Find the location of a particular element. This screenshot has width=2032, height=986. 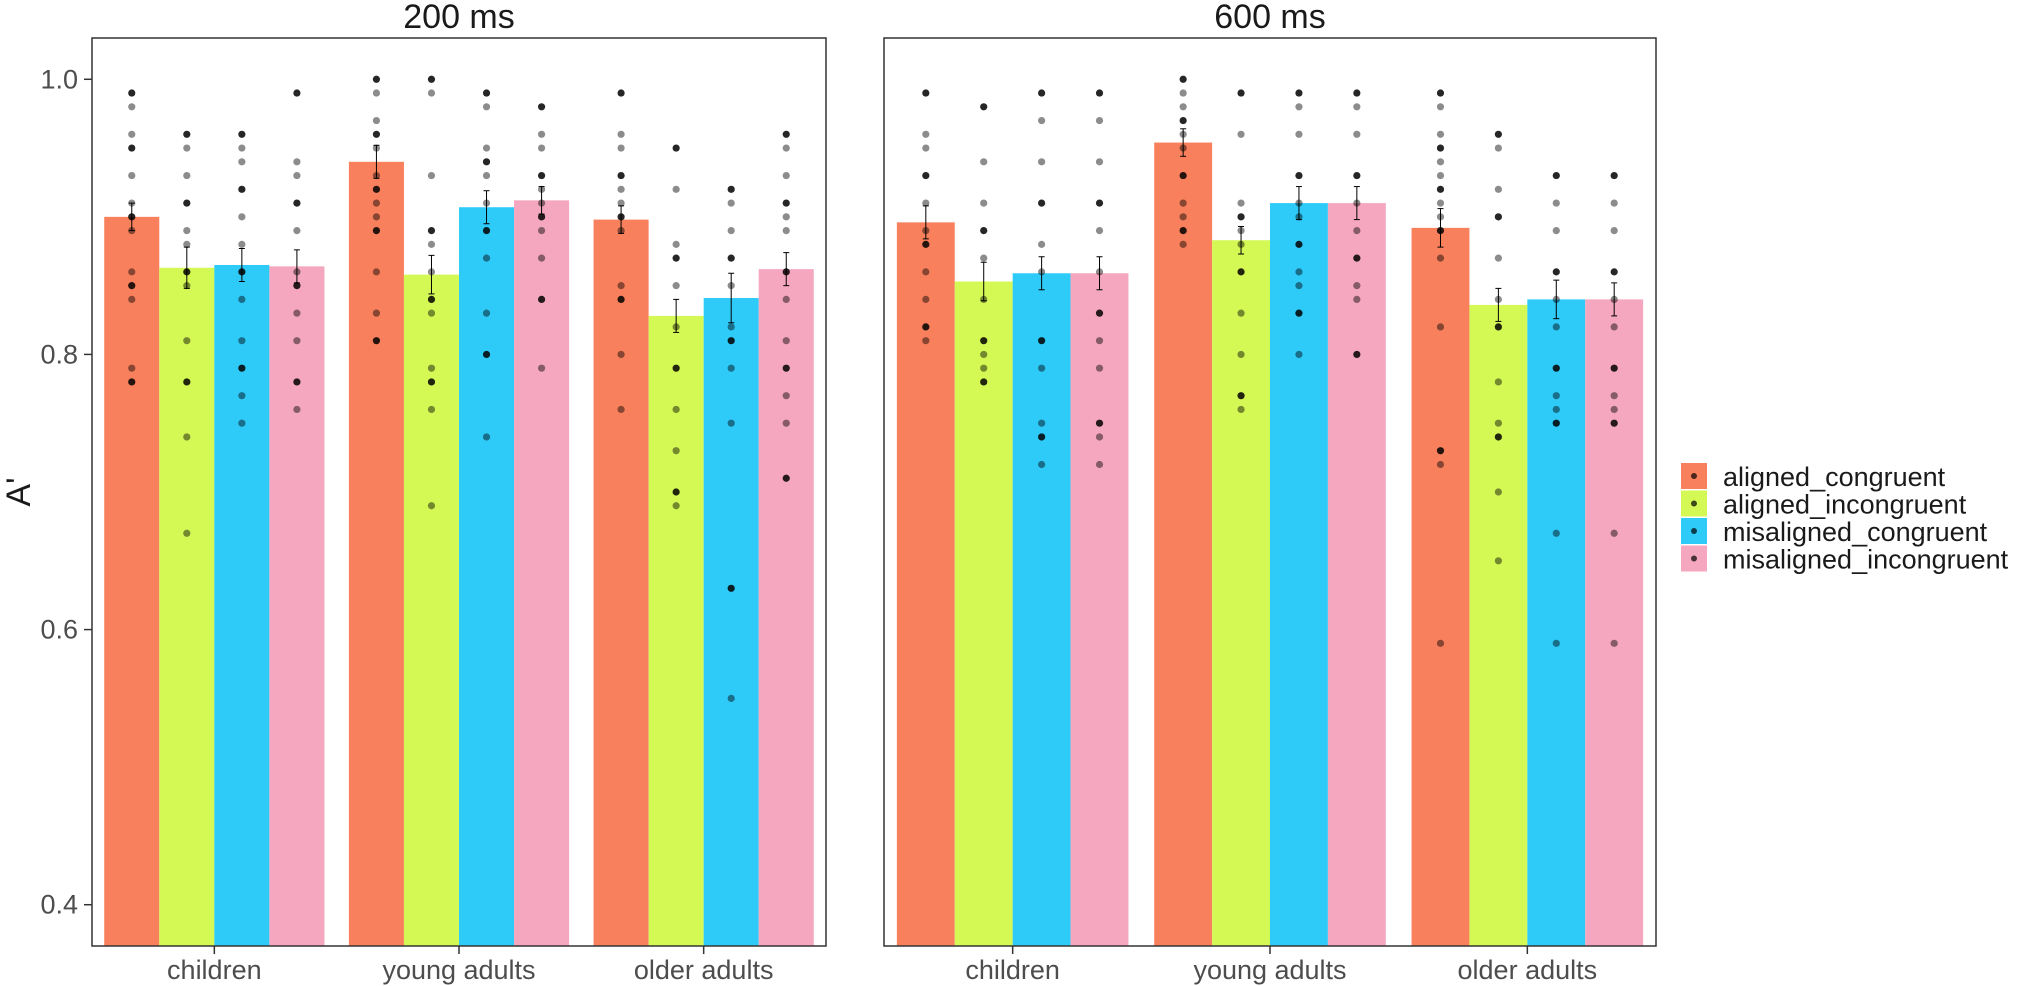

x-tick-label: older adults is located at coordinates (1528, 970).